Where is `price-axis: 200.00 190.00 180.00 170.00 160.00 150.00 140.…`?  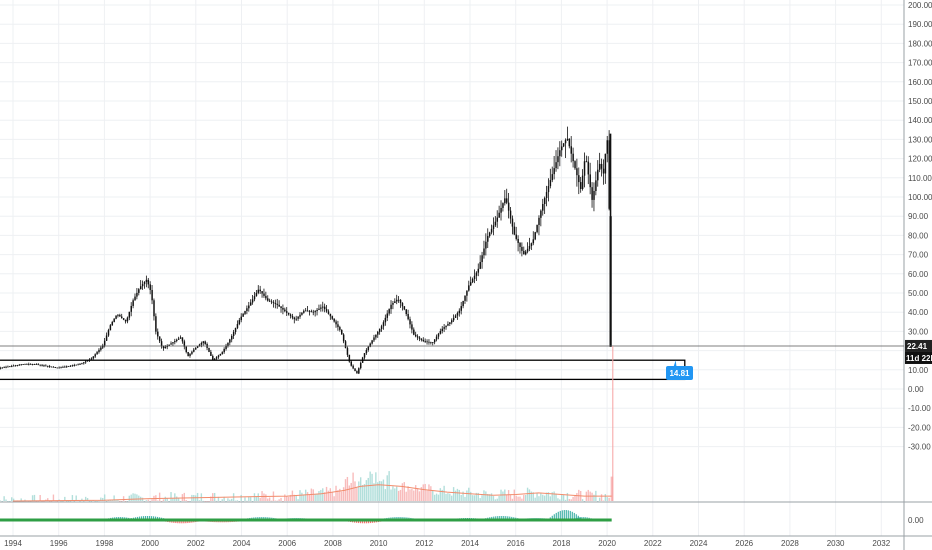
price-axis: 200.00 190.00 180.00 170.00 160.00 150.00 140.… is located at coordinates (920, 263).